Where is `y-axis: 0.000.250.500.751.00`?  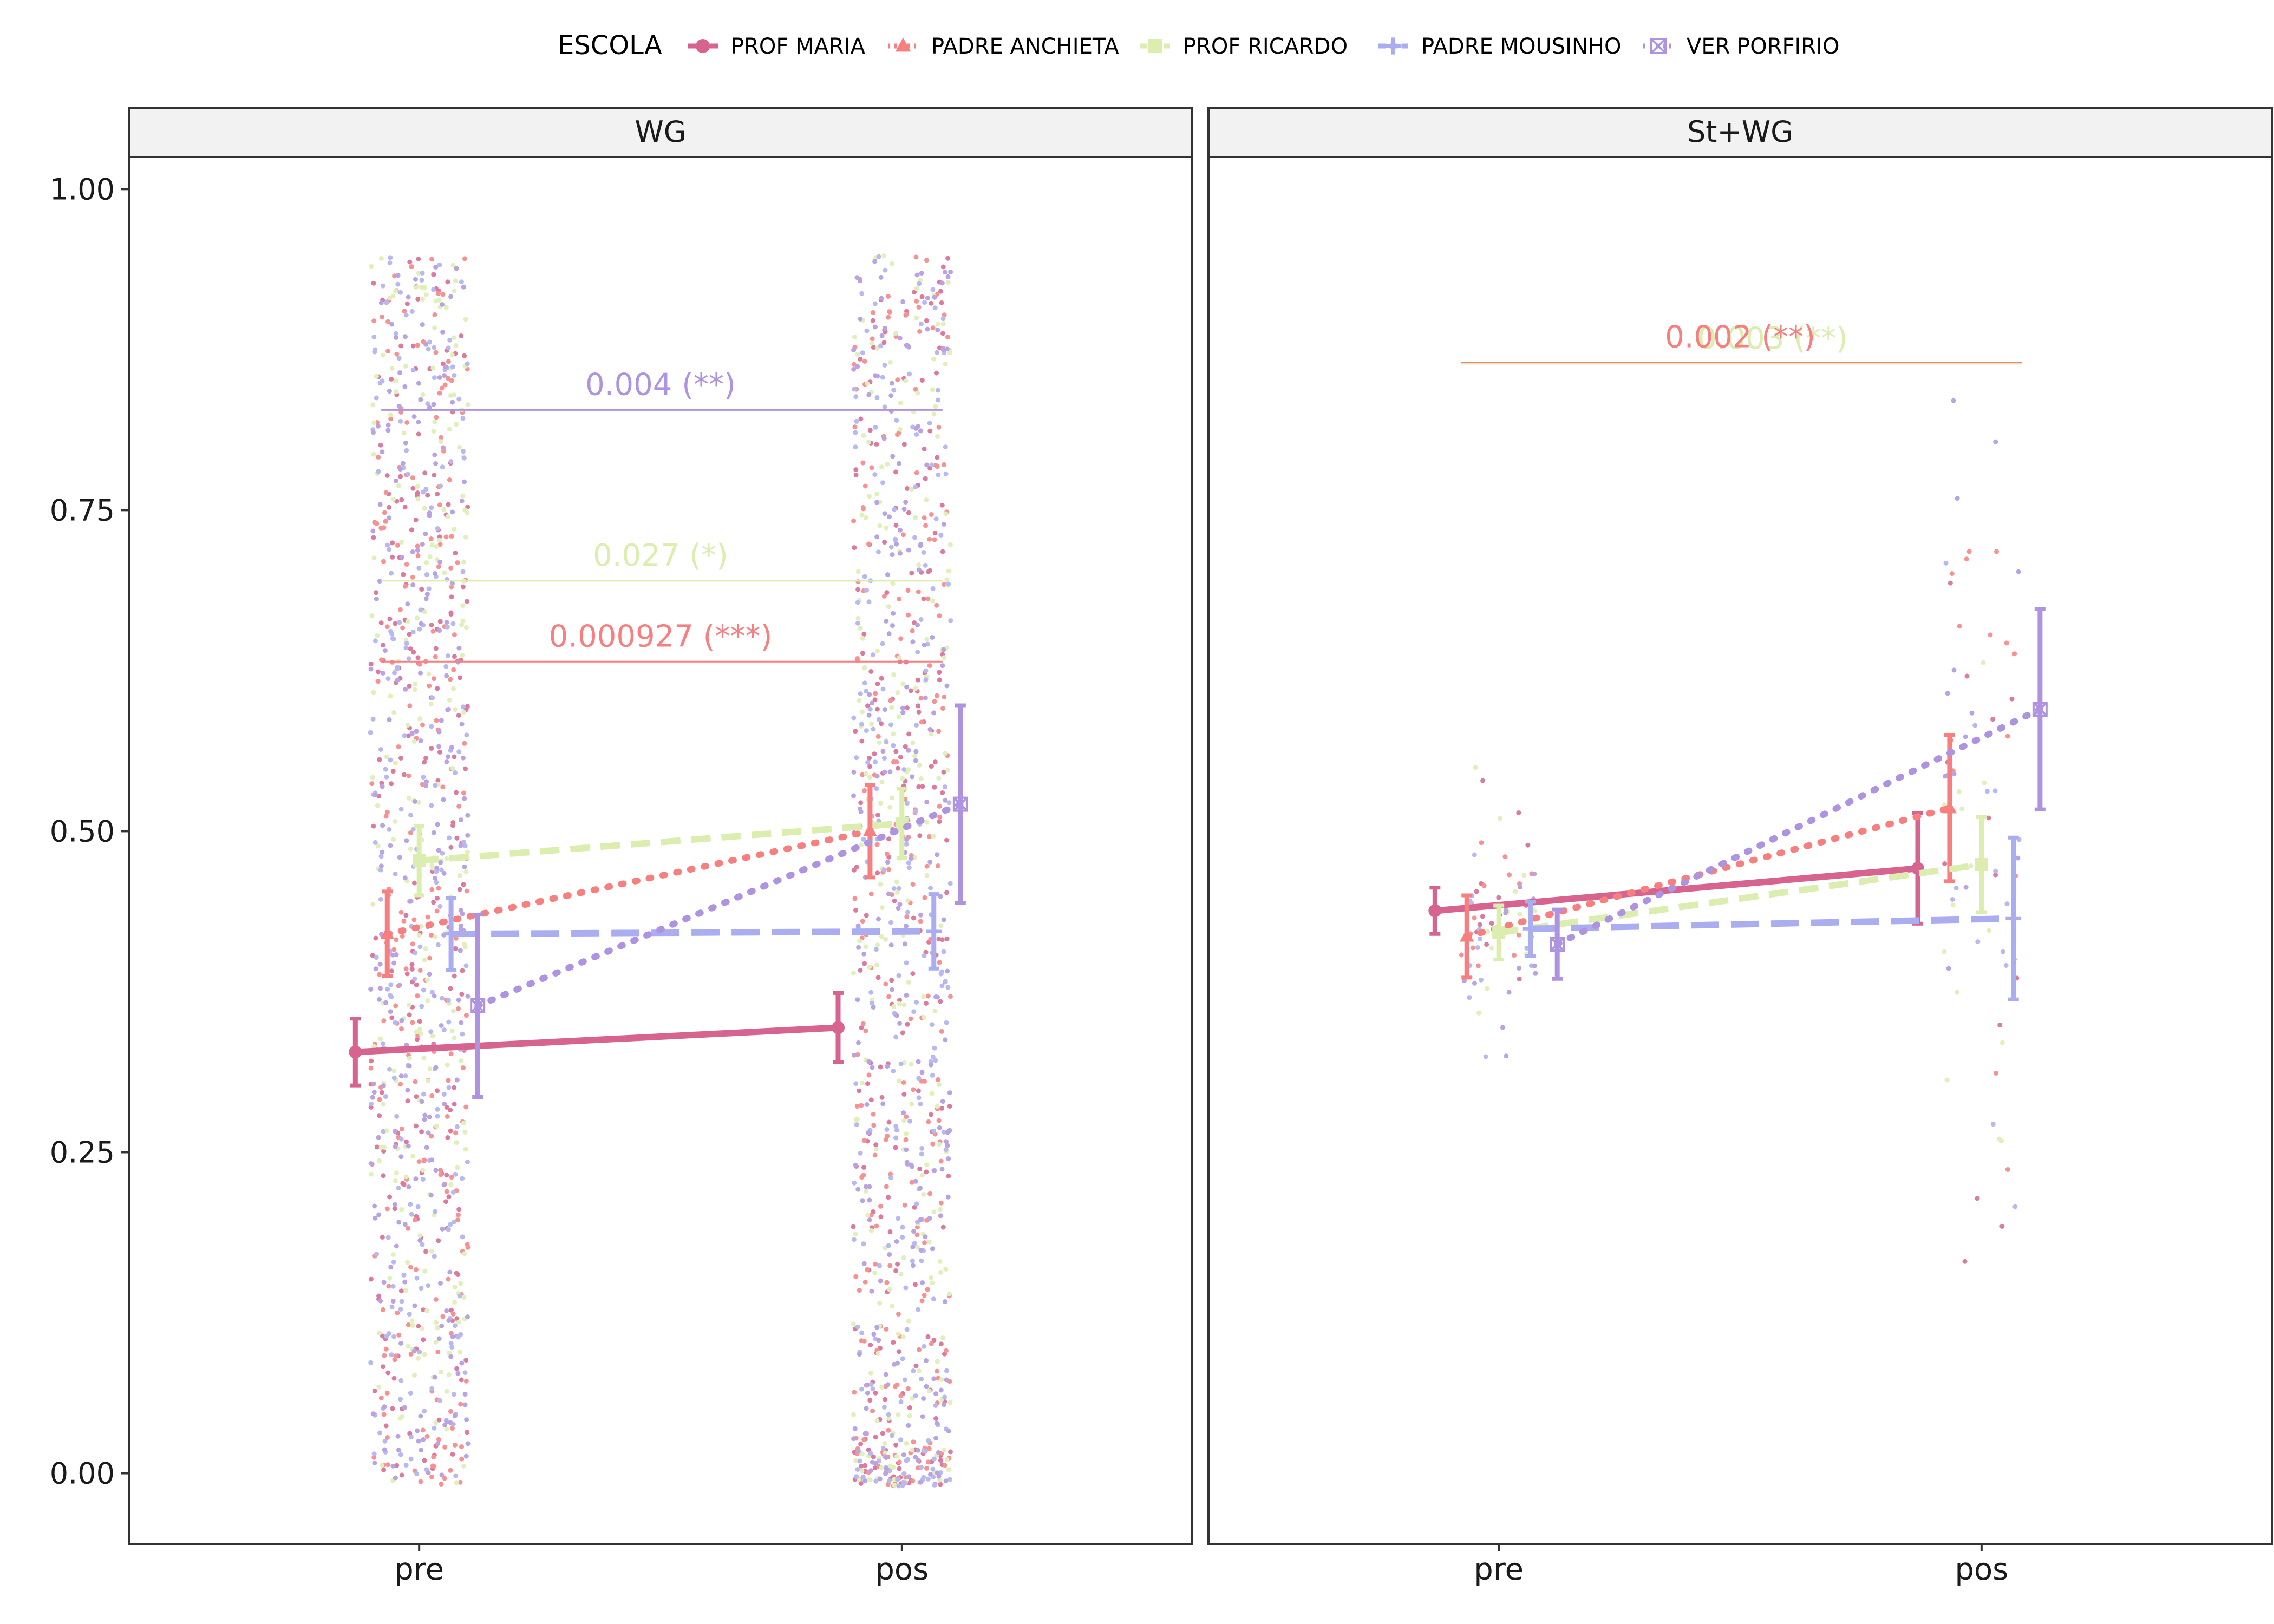 y-axis: 0.000.250.500.751.00 is located at coordinates (90, 831).